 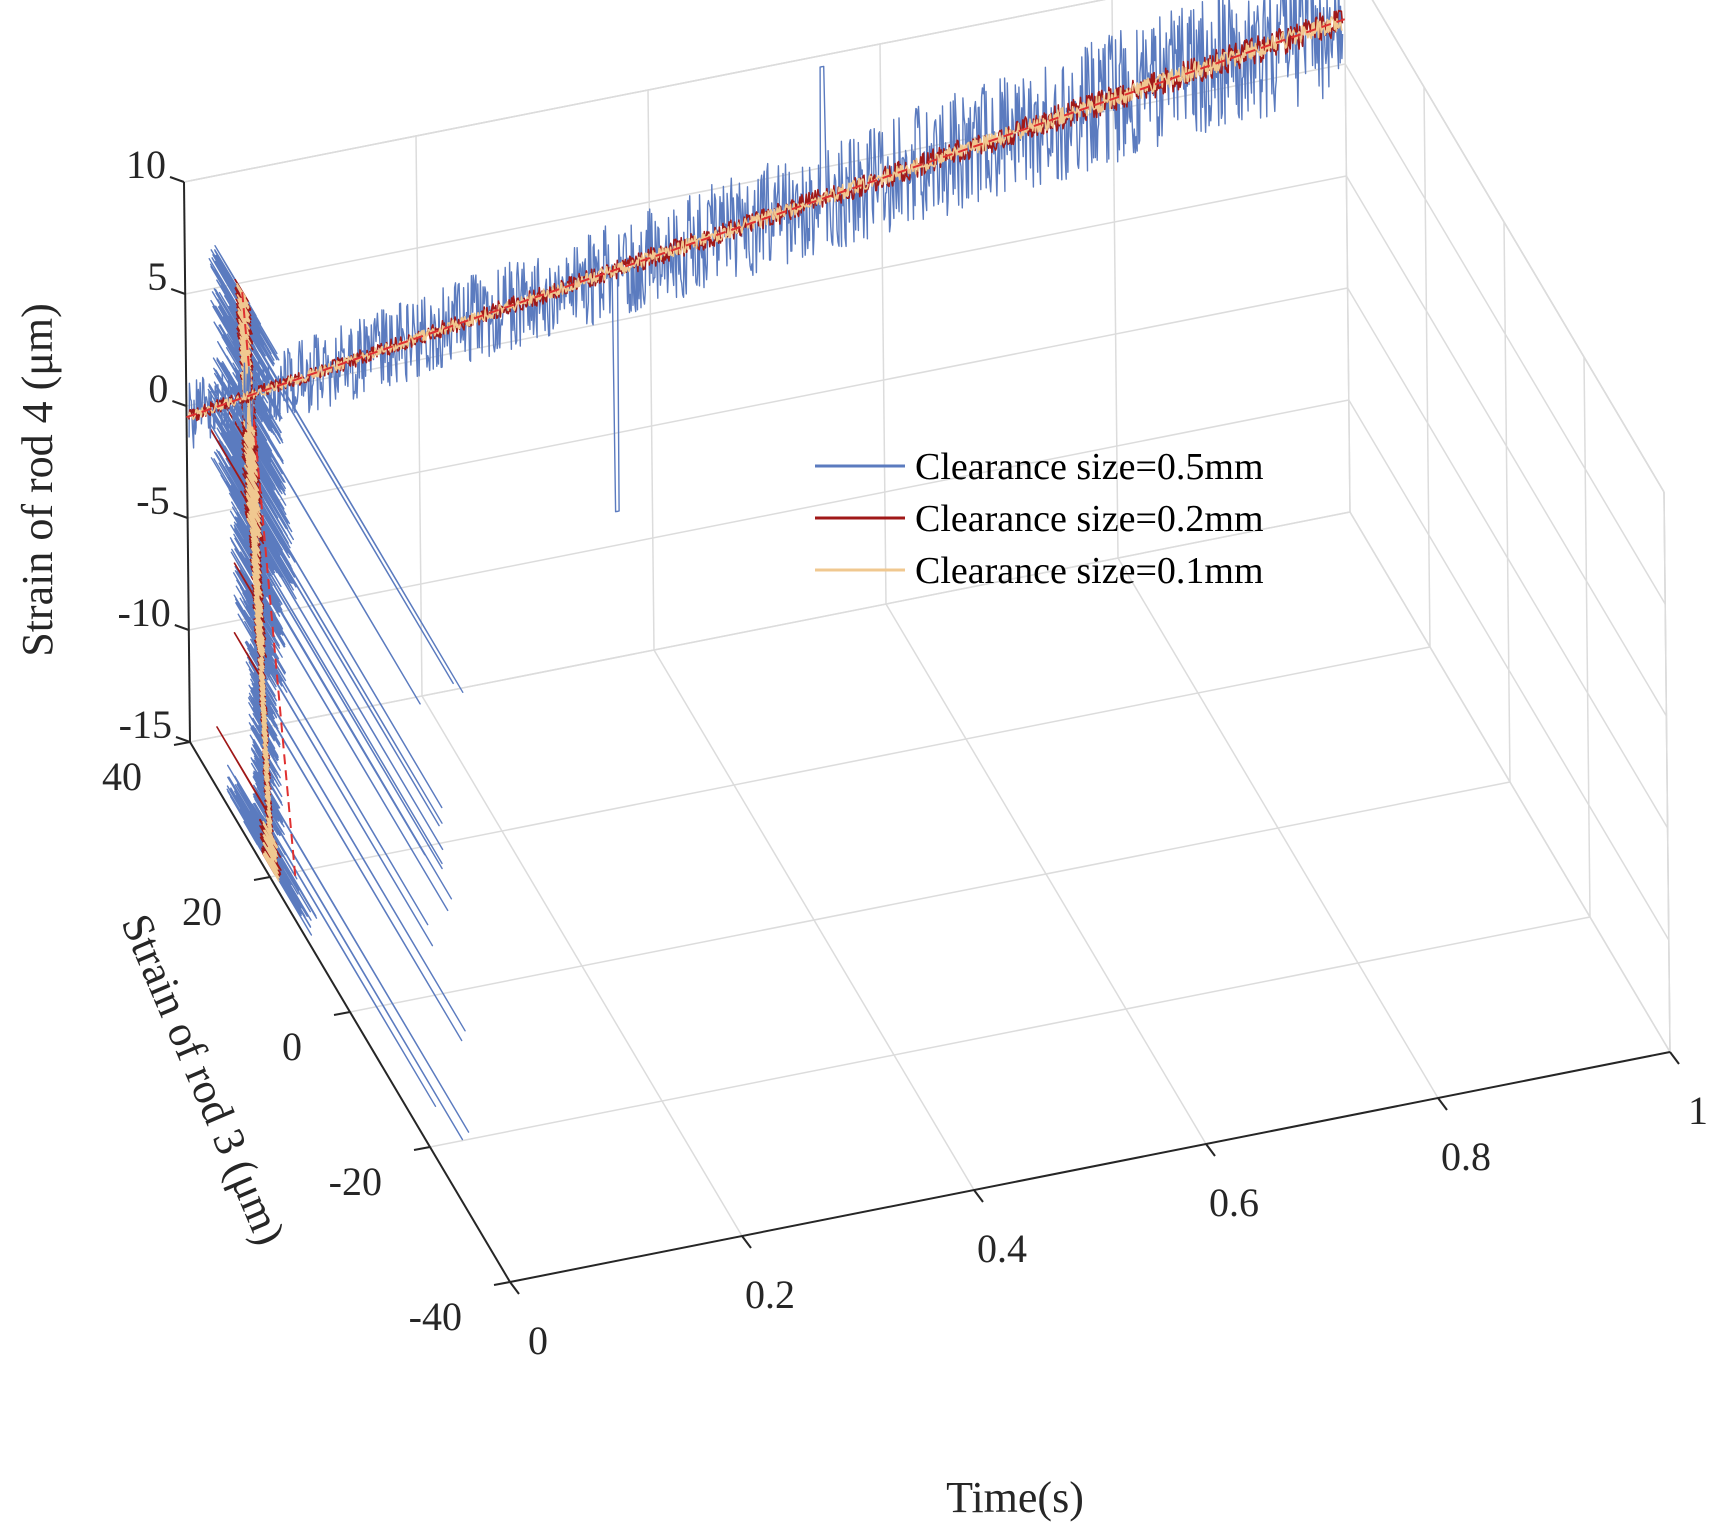 I want to click on z-tick-label: 0, so click(x=158, y=388).